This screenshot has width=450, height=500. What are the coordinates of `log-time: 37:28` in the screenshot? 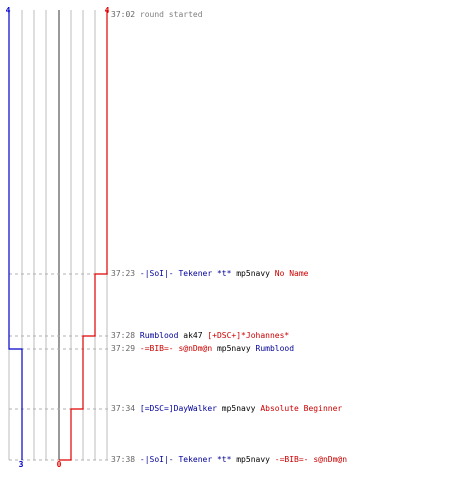 It's located at (125, 335).